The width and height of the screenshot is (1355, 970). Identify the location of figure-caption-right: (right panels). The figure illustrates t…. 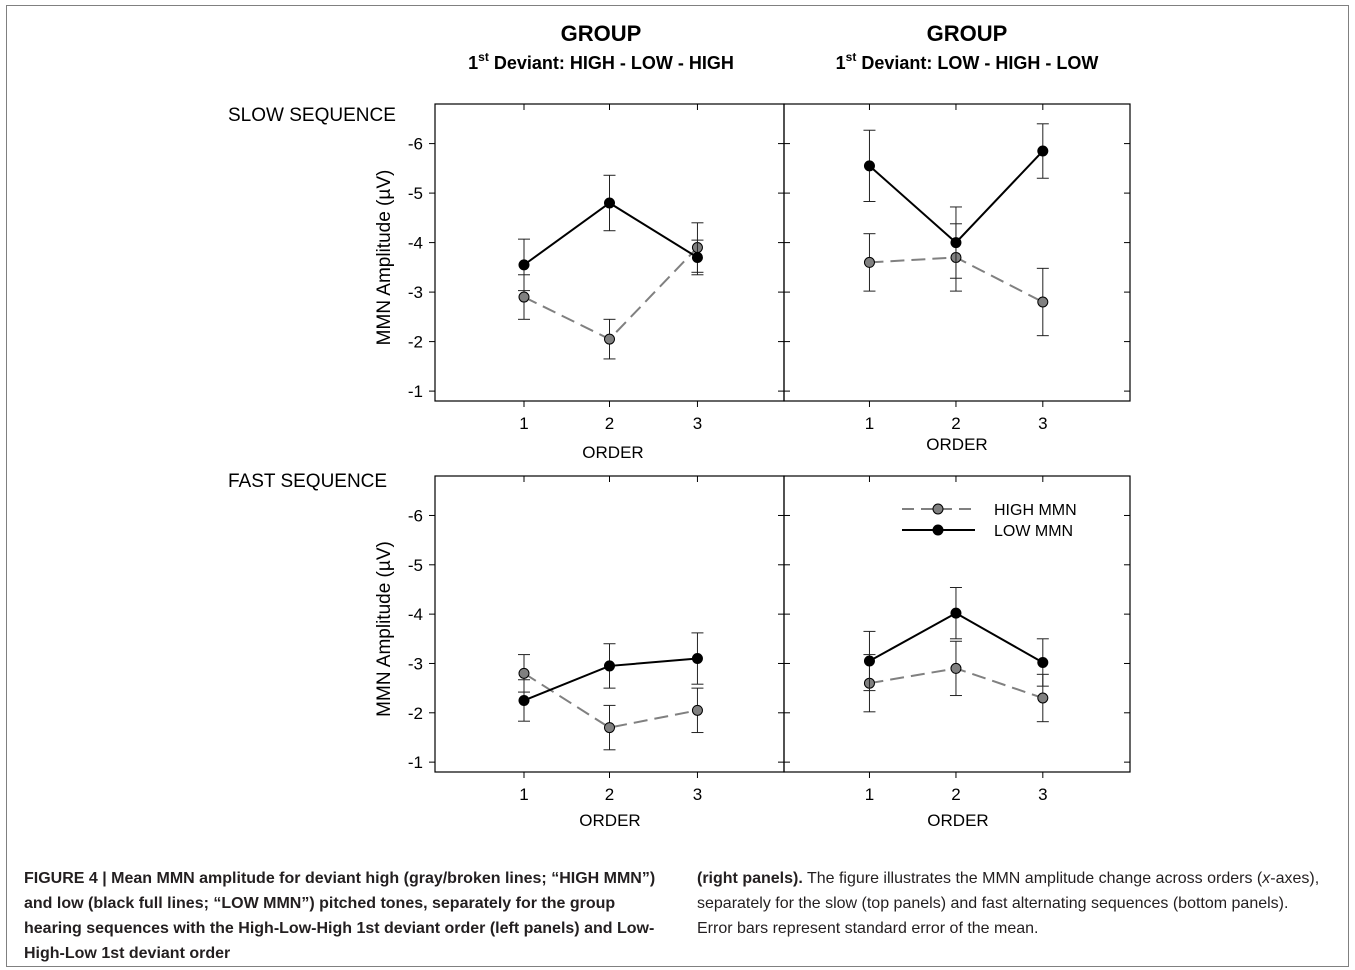
(1012, 903).